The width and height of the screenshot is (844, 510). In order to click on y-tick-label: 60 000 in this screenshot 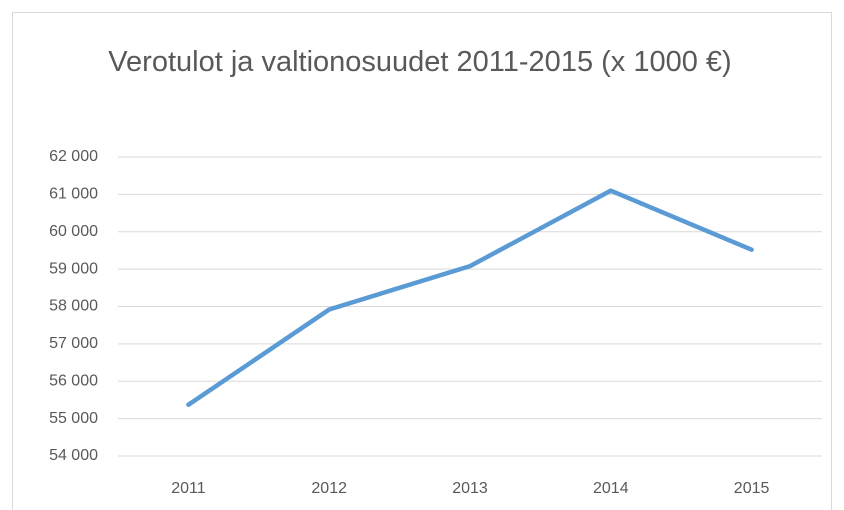, I will do `click(73, 231)`.